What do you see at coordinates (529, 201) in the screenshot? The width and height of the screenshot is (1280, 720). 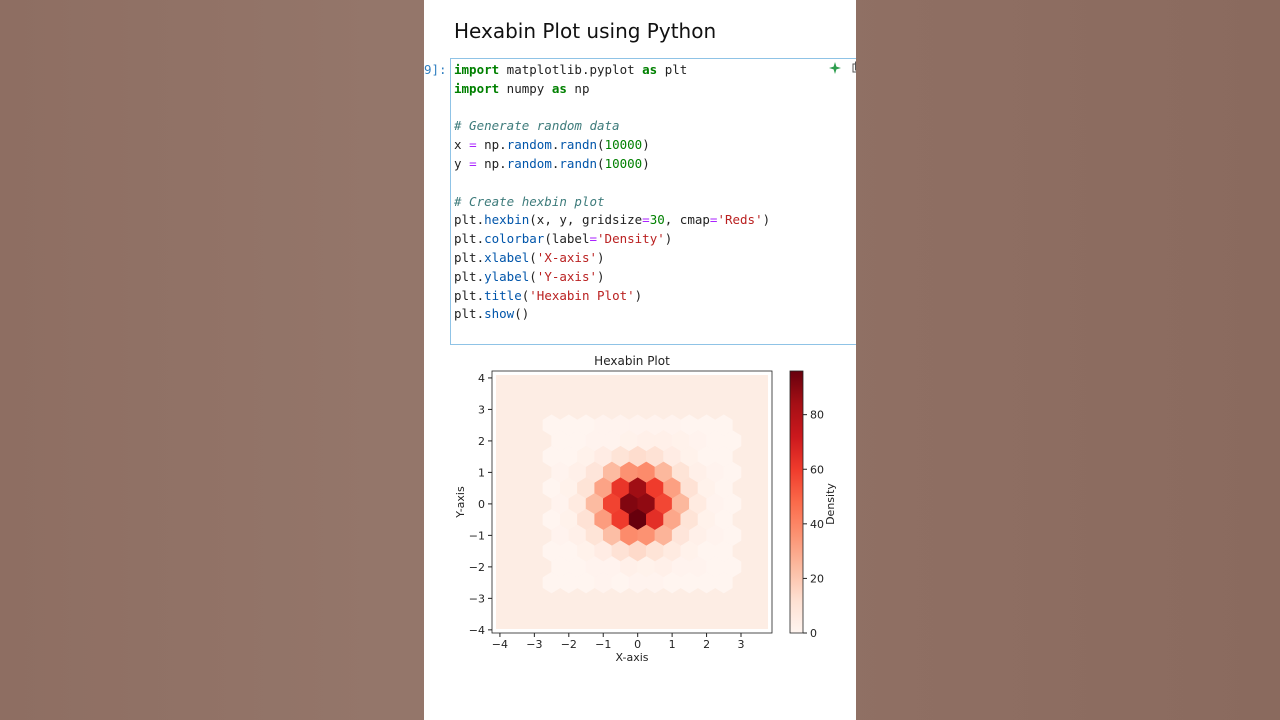 I see `code-token: # Create hexbin plot` at bounding box center [529, 201].